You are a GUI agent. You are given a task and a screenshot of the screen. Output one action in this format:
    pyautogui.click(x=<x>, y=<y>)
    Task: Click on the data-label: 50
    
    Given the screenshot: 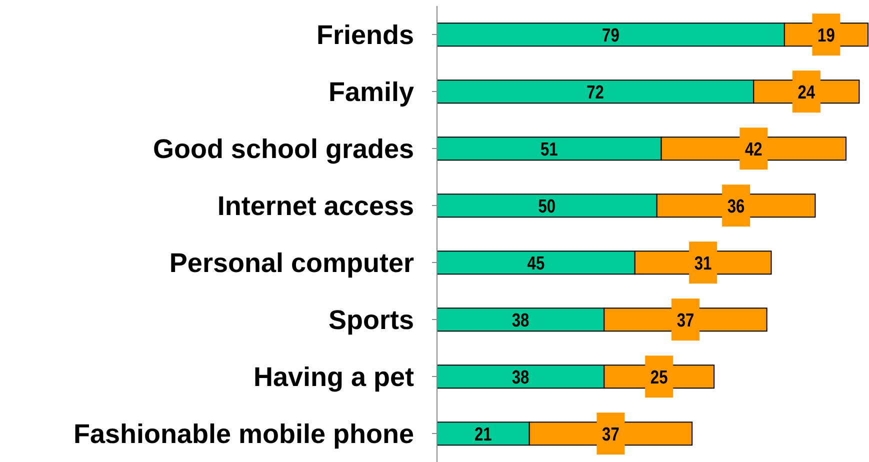 What is the action you would take?
    pyautogui.click(x=547, y=206)
    